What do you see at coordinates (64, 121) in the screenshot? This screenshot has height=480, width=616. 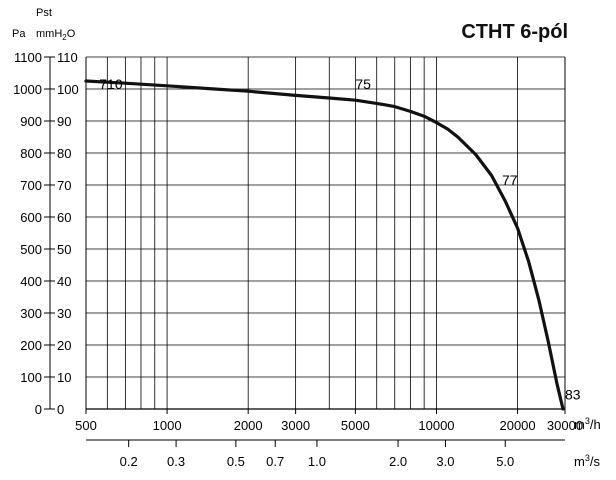 I see `y-tick-label-mmh2o: 90` at bounding box center [64, 121].